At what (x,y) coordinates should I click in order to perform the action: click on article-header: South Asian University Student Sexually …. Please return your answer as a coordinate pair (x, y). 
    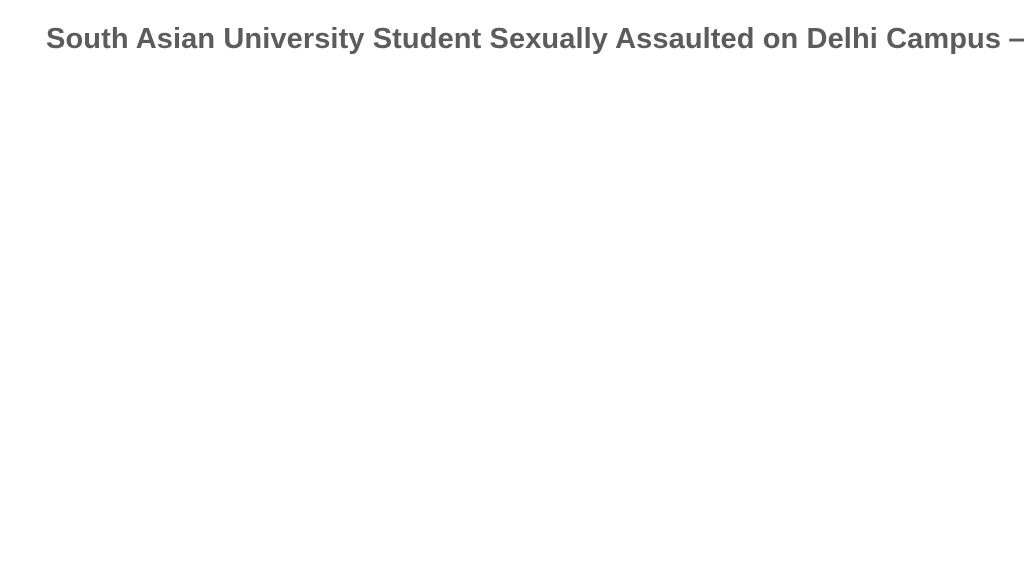
    Looking at the image, I should click on (512, 28).